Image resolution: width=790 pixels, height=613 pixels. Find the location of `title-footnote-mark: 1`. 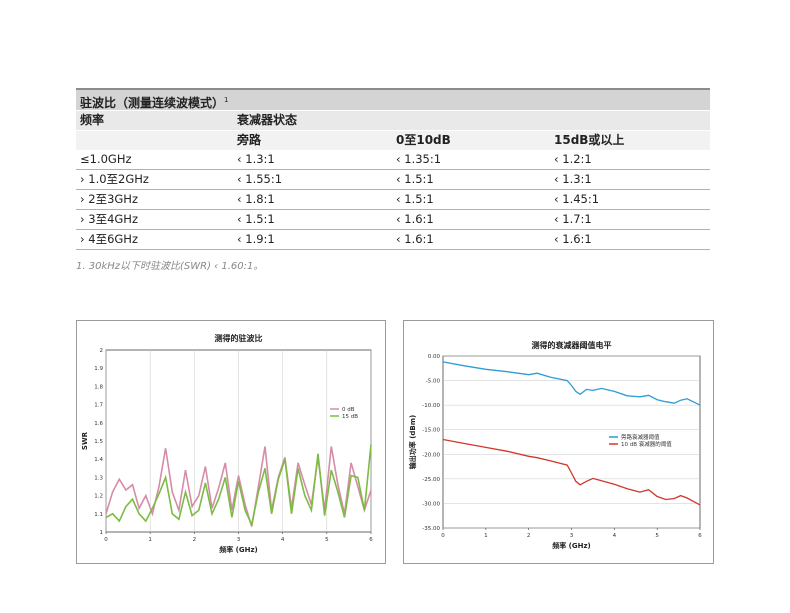

title-footnote-mark: 1 is located at coordinates (226, 100).